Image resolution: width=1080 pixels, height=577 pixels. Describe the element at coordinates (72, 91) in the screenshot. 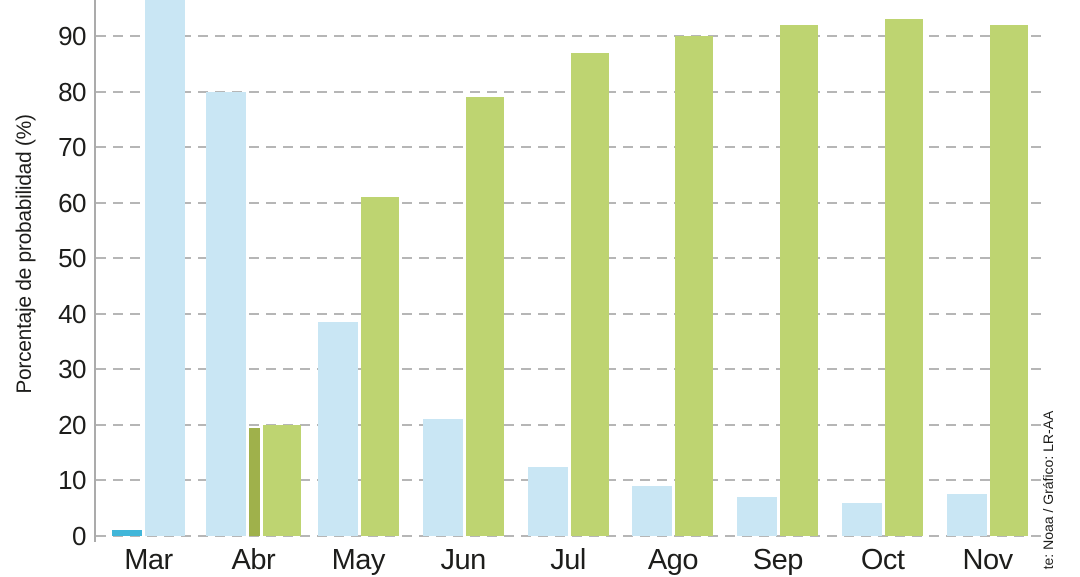

I see `y-tick-label-80: 80` at that location.